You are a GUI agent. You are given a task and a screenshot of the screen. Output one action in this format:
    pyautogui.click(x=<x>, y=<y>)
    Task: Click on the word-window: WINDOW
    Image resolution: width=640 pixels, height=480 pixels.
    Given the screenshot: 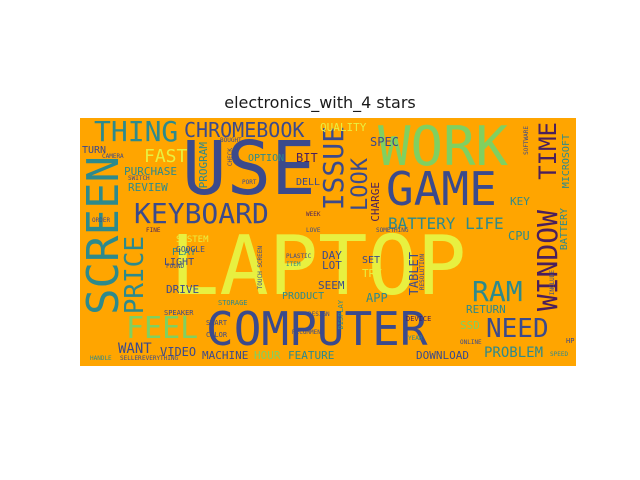 What is the action you would take?
    pyautogui.click(x=547, y=261)
    